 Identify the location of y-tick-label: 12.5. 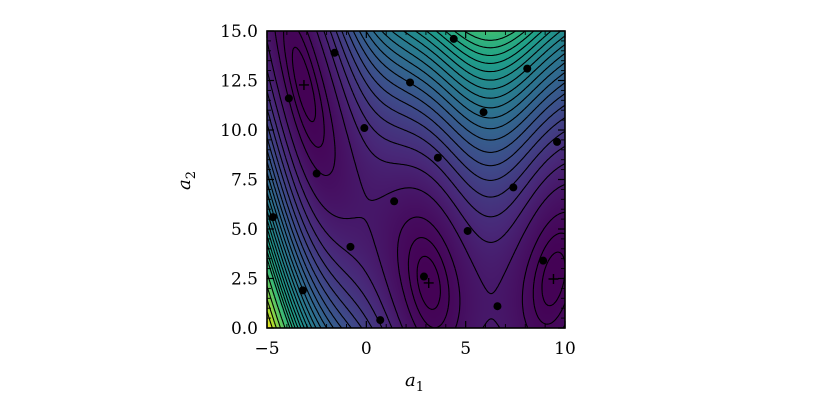
(239, 82).